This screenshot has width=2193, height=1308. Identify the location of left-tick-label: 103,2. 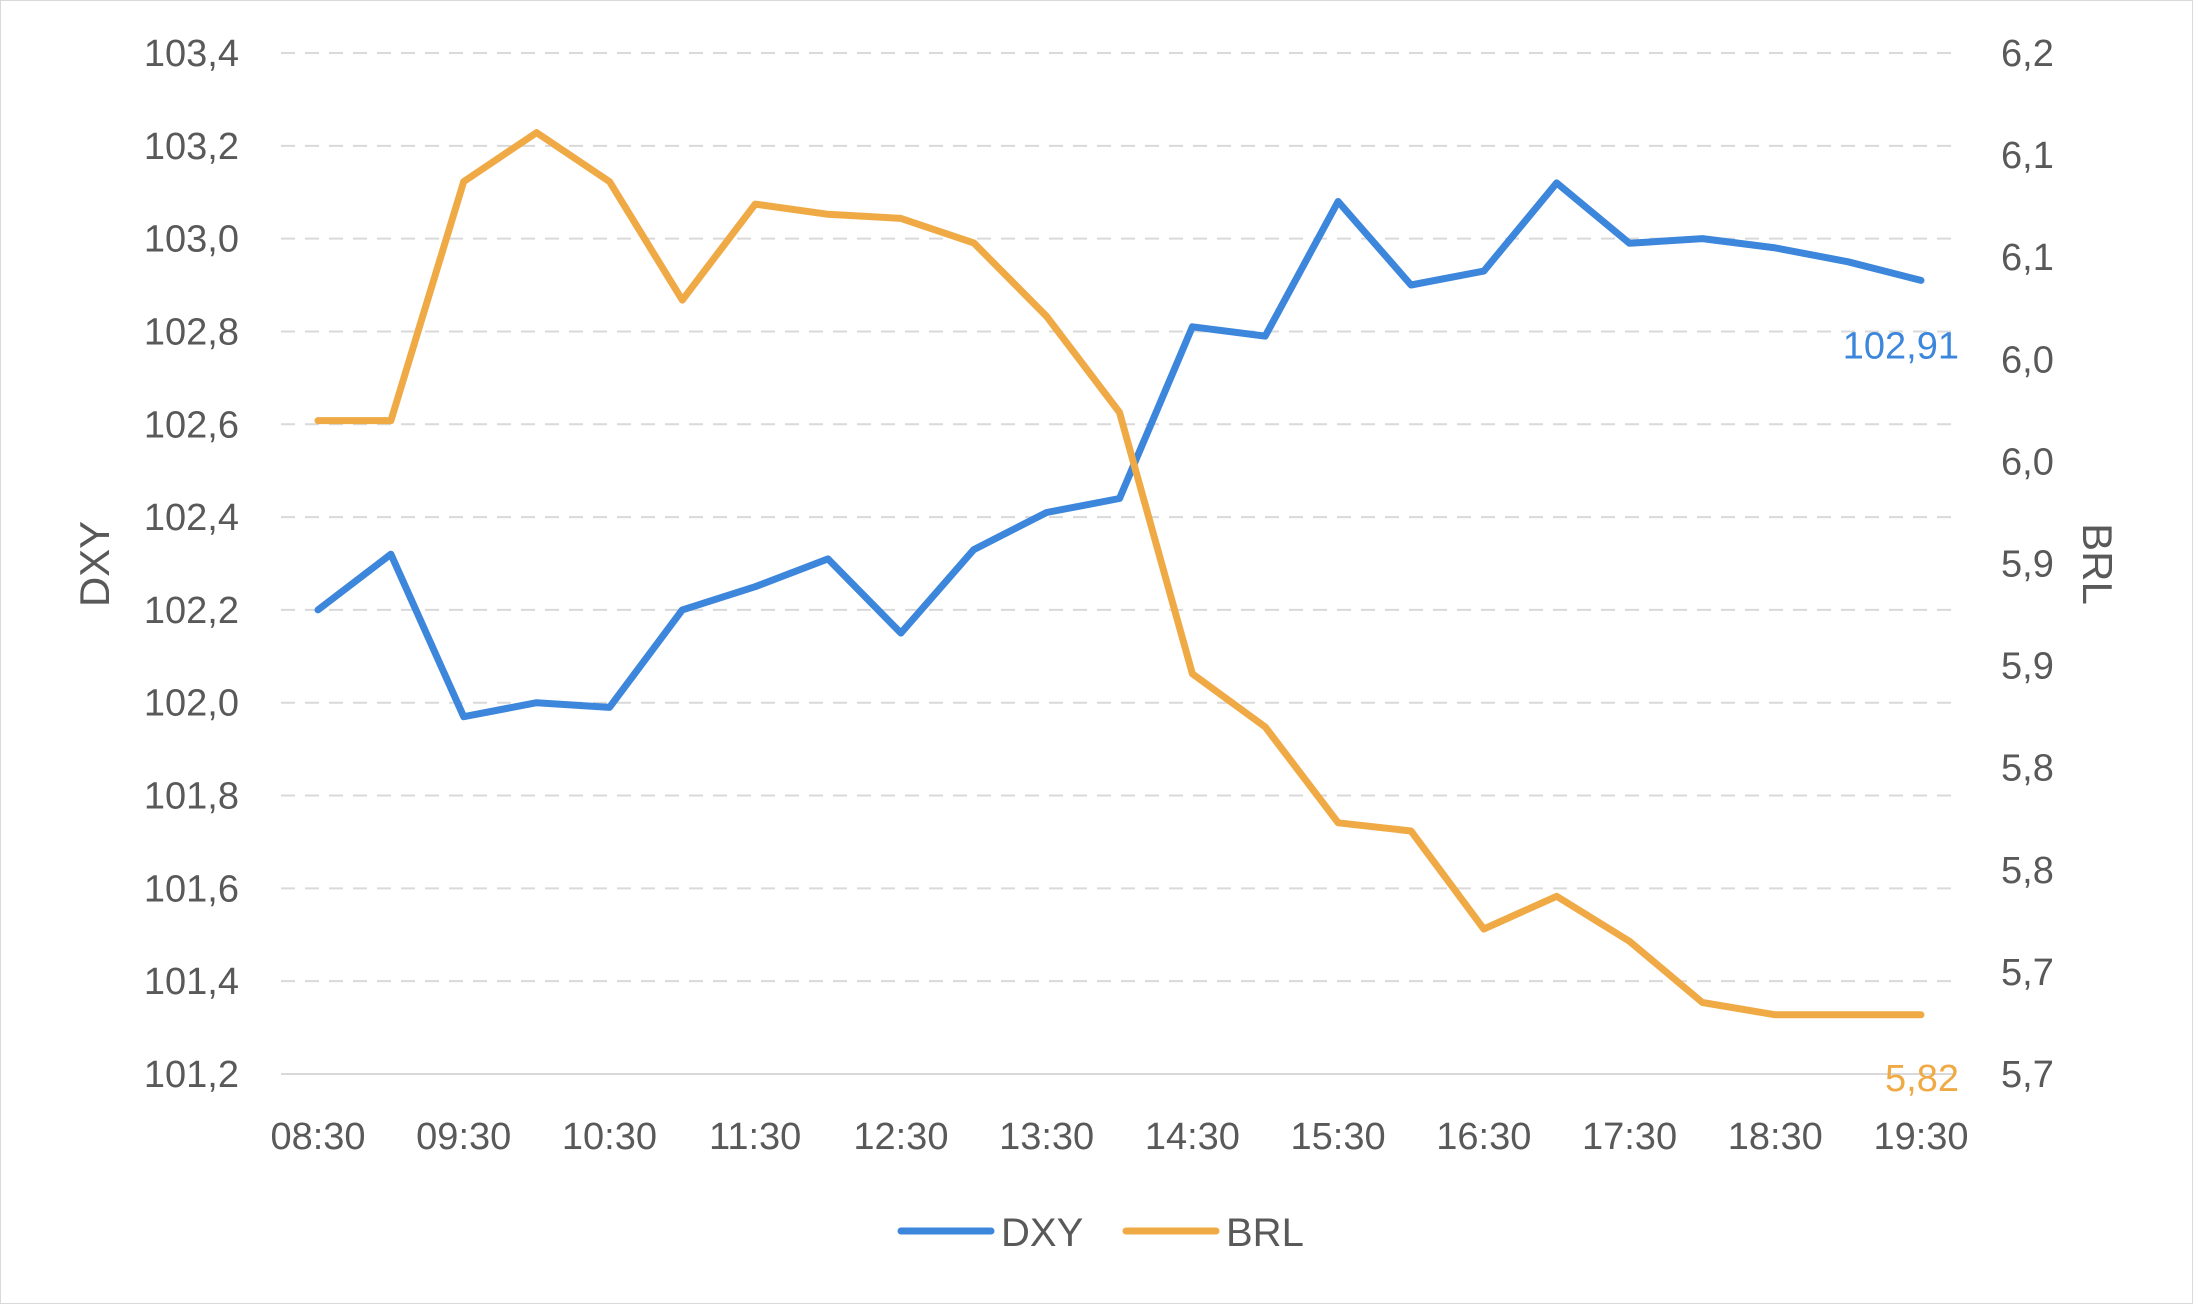
(191, 147).